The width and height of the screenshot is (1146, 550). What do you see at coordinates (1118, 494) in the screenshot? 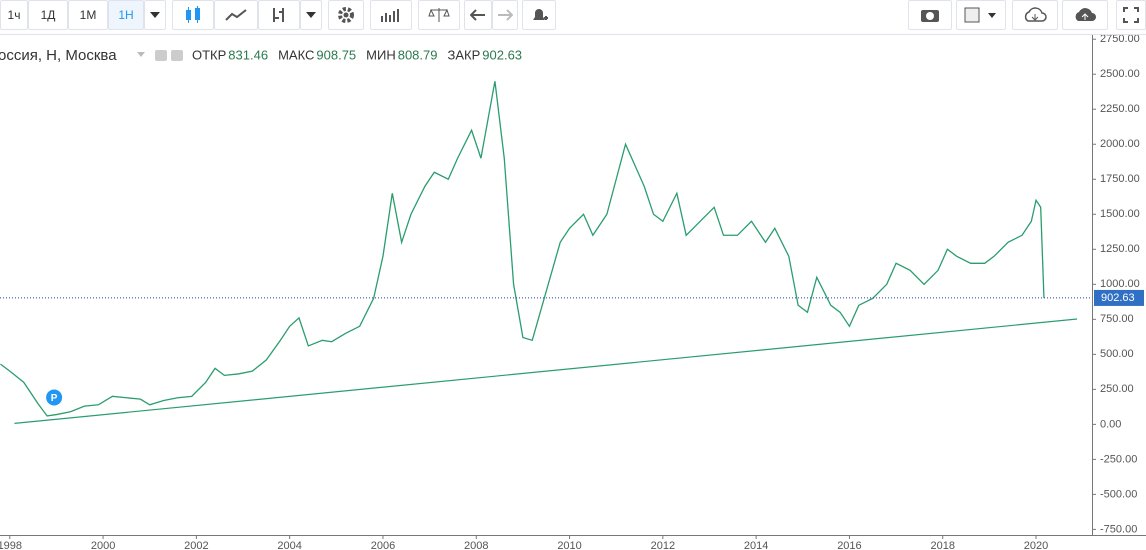
I see `y-tick-label: -500.00` at bounding box center [1118, 494].